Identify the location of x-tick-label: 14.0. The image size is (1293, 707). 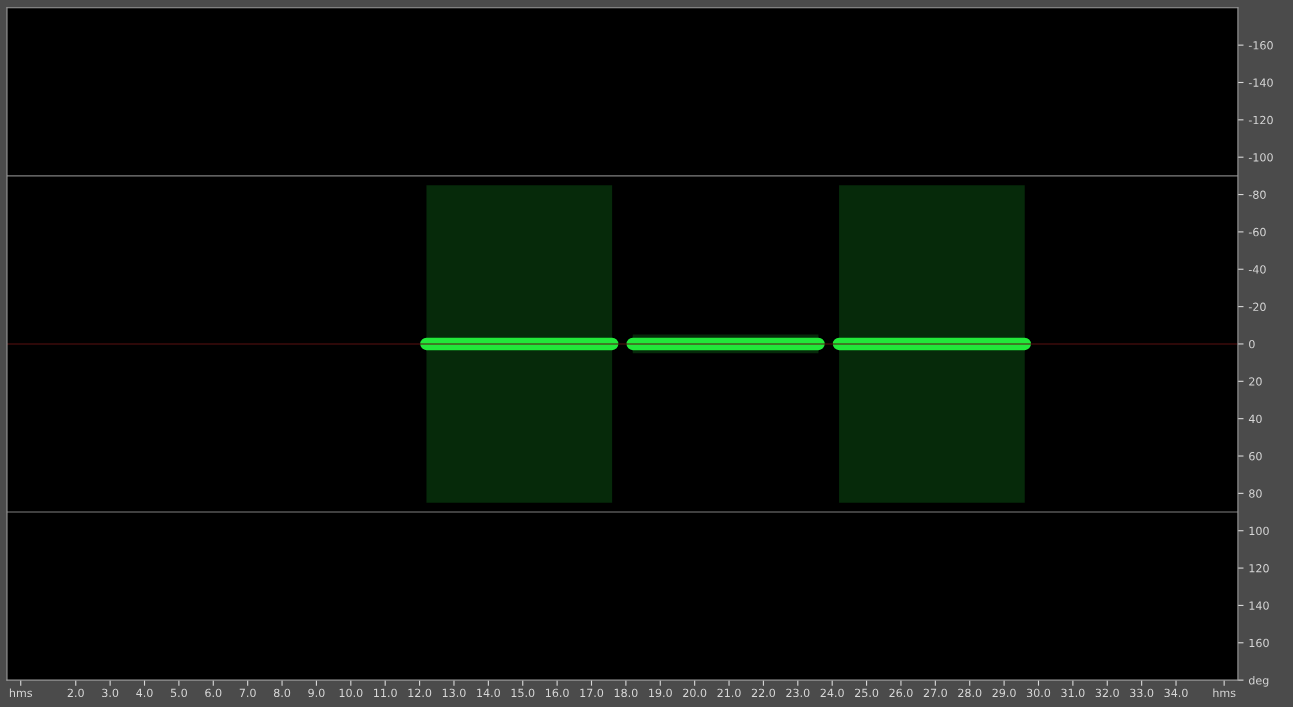
(488, 693).